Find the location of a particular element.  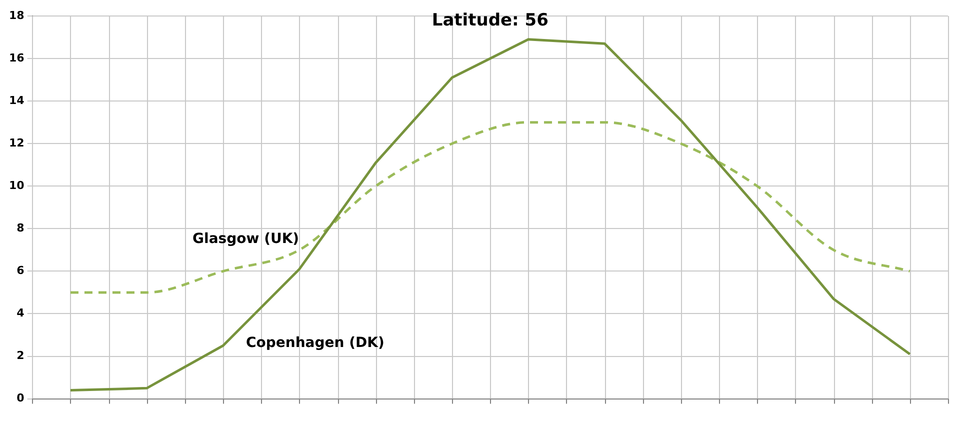

y-tick-label: 18 is located at coordinates (16, 15).